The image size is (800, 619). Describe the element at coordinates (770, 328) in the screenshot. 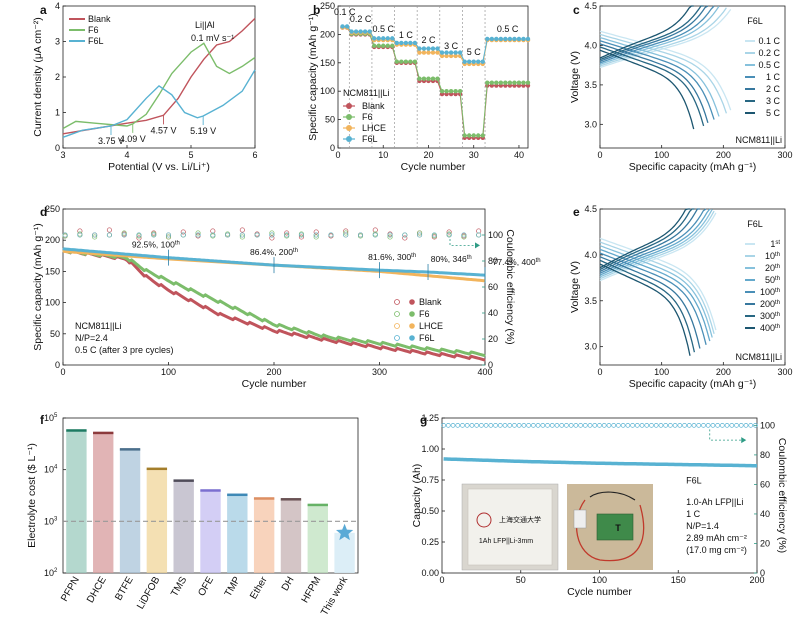

I see `legend-label: 400th` at that location.